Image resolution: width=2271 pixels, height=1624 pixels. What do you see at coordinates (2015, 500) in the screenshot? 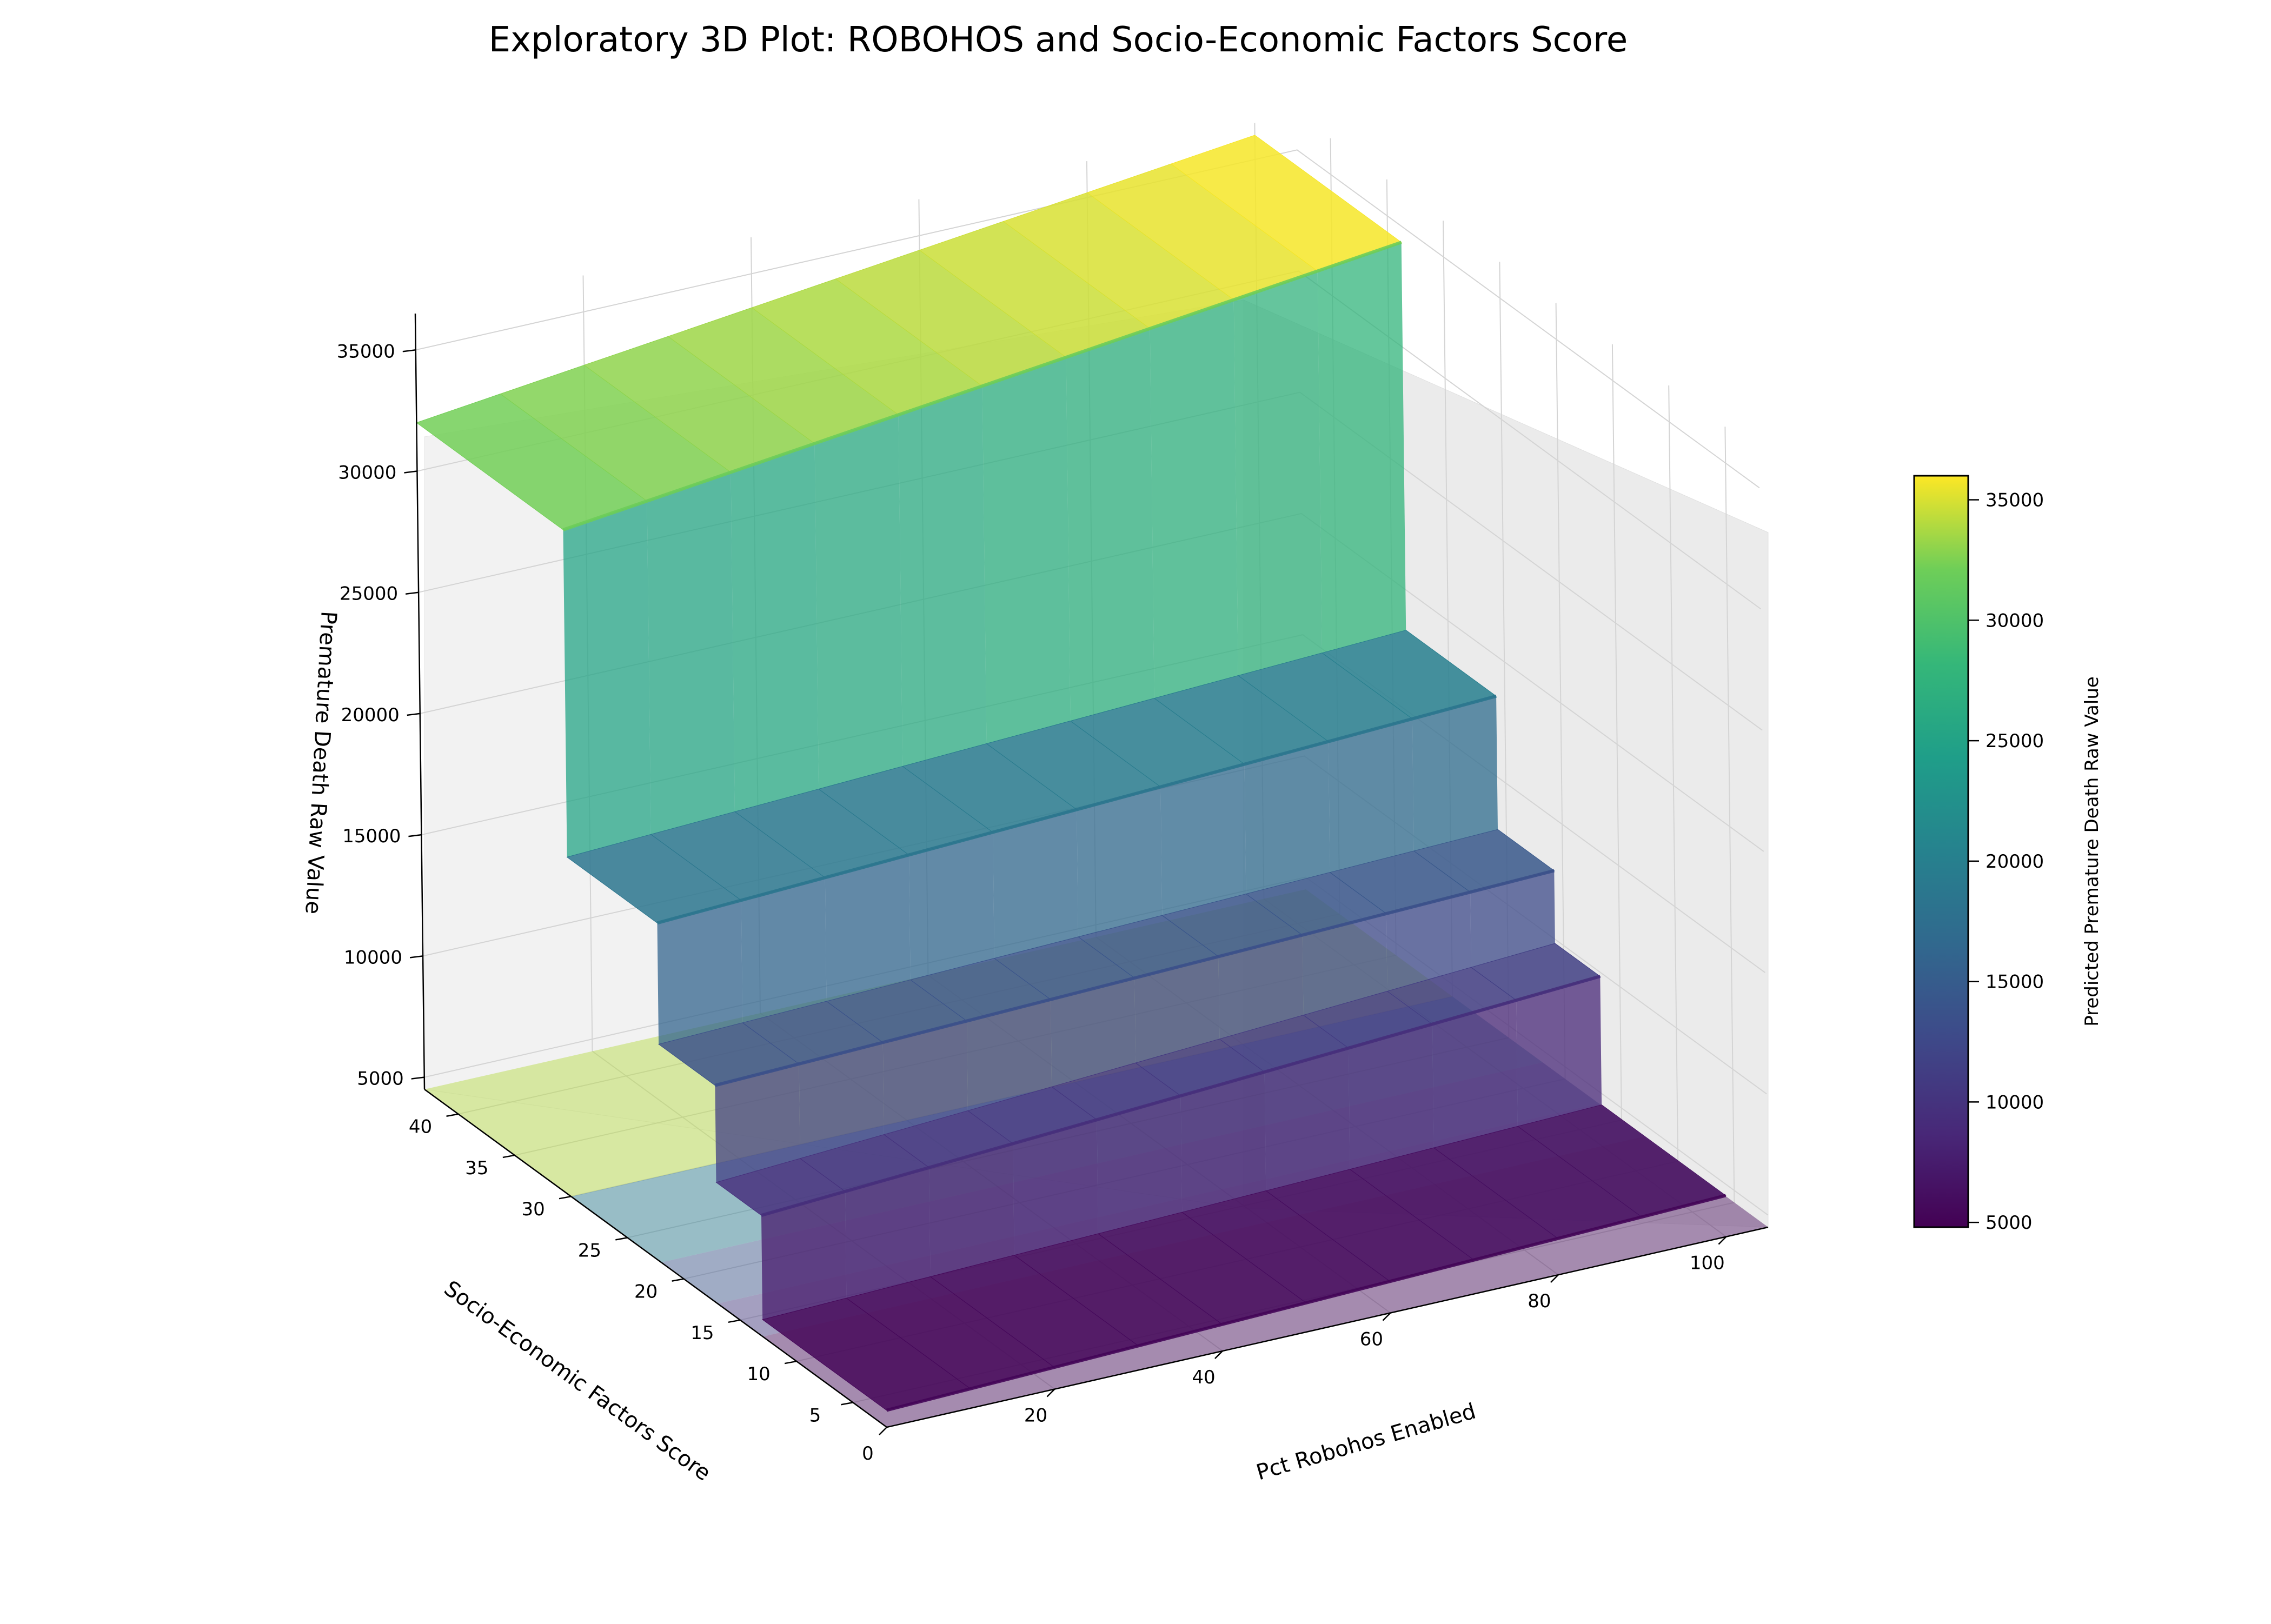
I see `colorbar-tick-label: 35000` at bounding box center [2015, 500].